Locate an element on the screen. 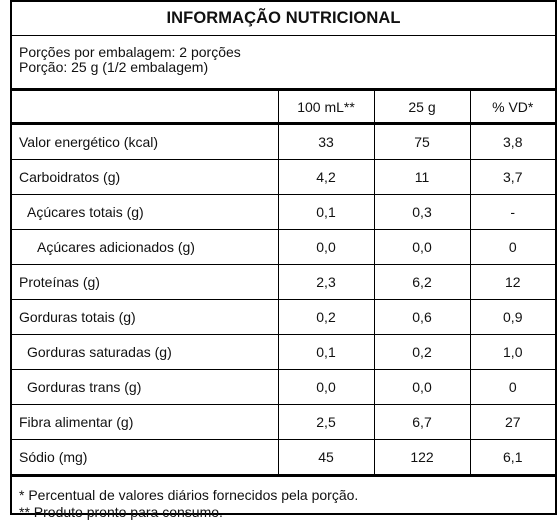 This screenshot has width=559, height=521. nutrient-label: Fibra alimentar (g) is located at coordinates (145, 422).